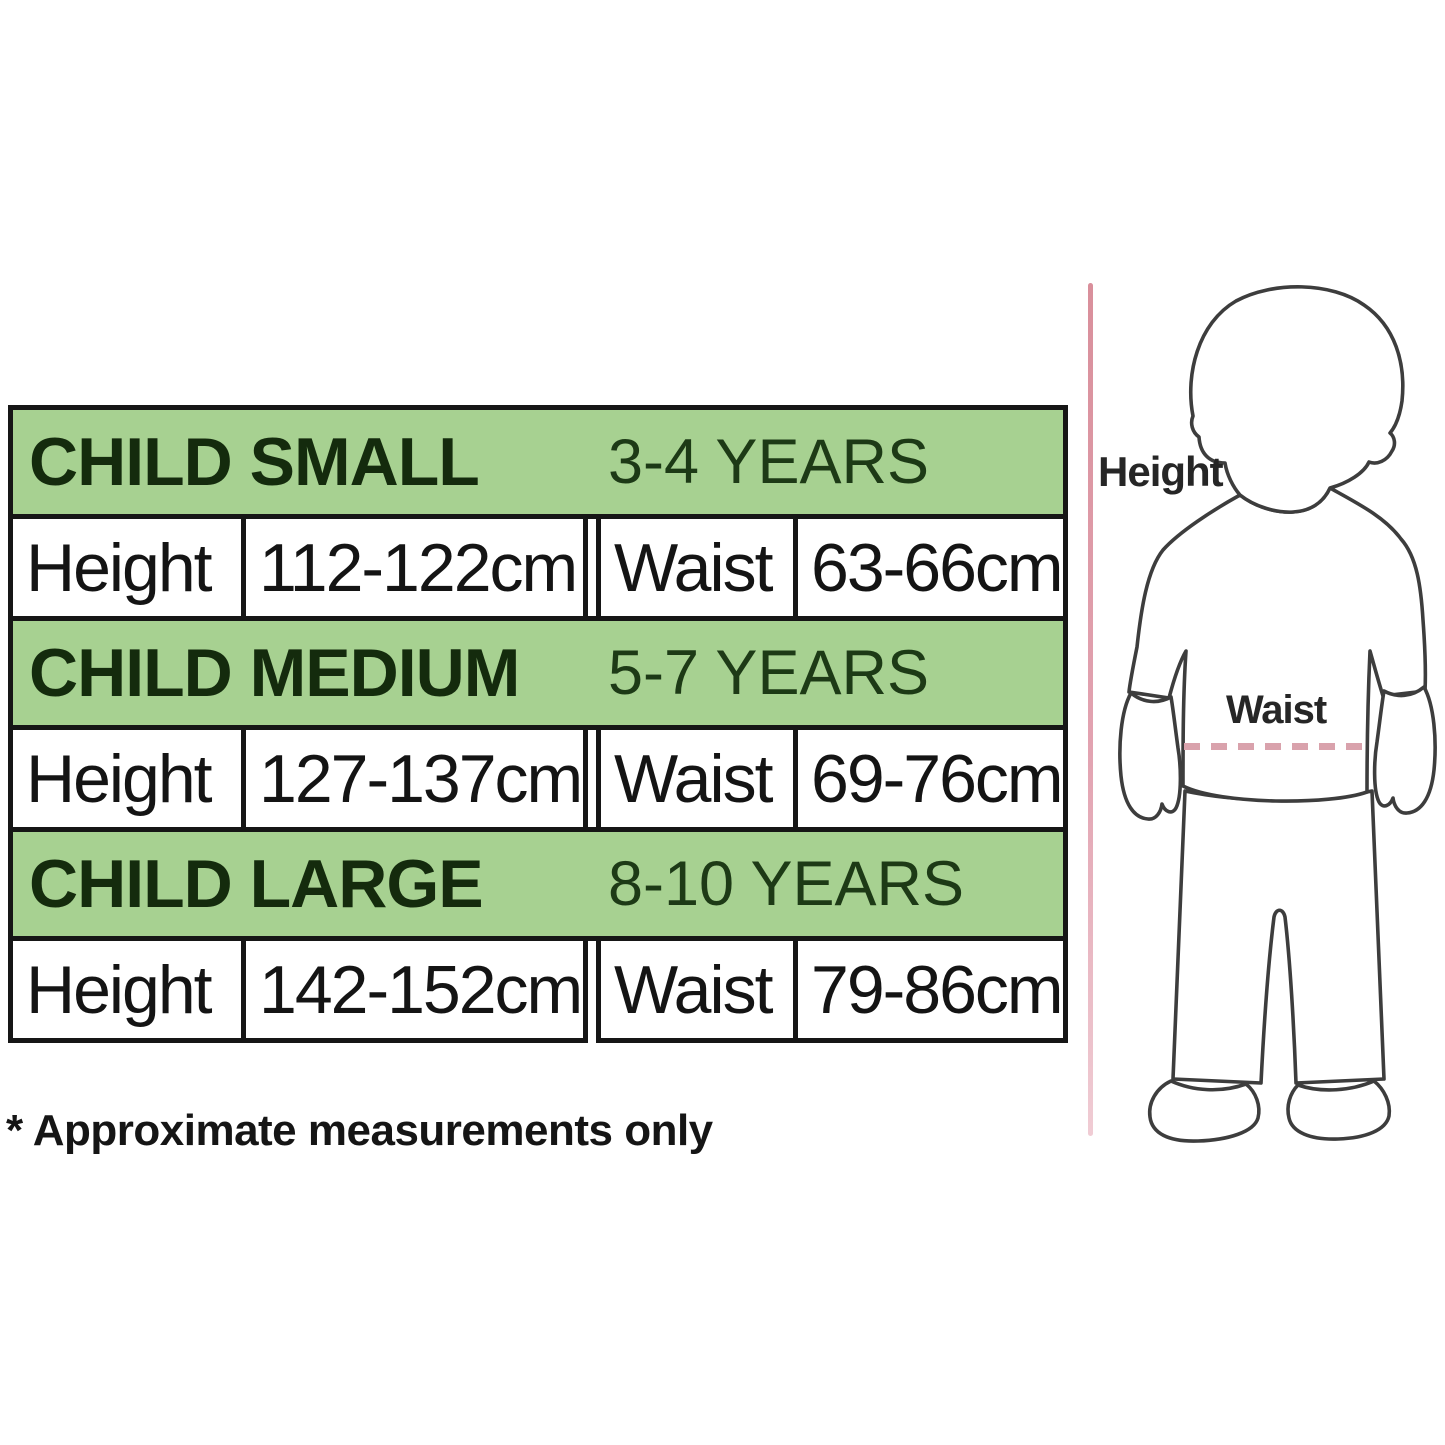 The width and height of the screenshot is (1445, 1445). Describe the element at coordinates (1150, 756) in the screenshot. I see `figure-left-hand` at that location.